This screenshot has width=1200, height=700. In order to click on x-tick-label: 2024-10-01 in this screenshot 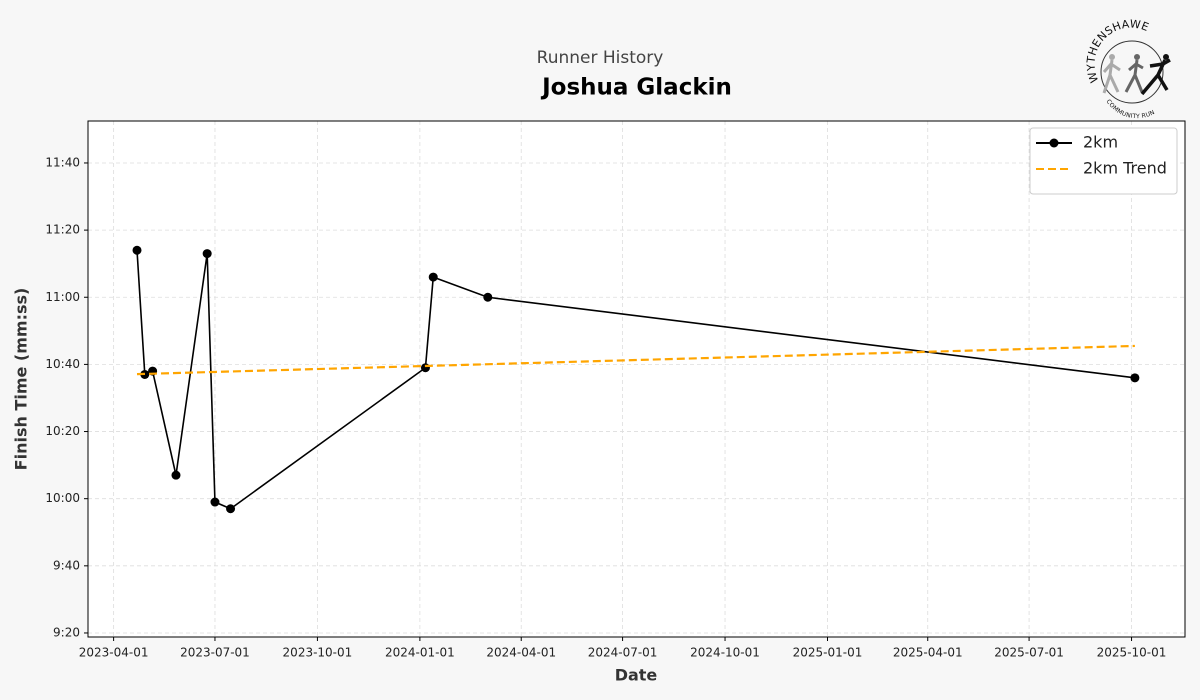, I will do `click(725, 653)`.